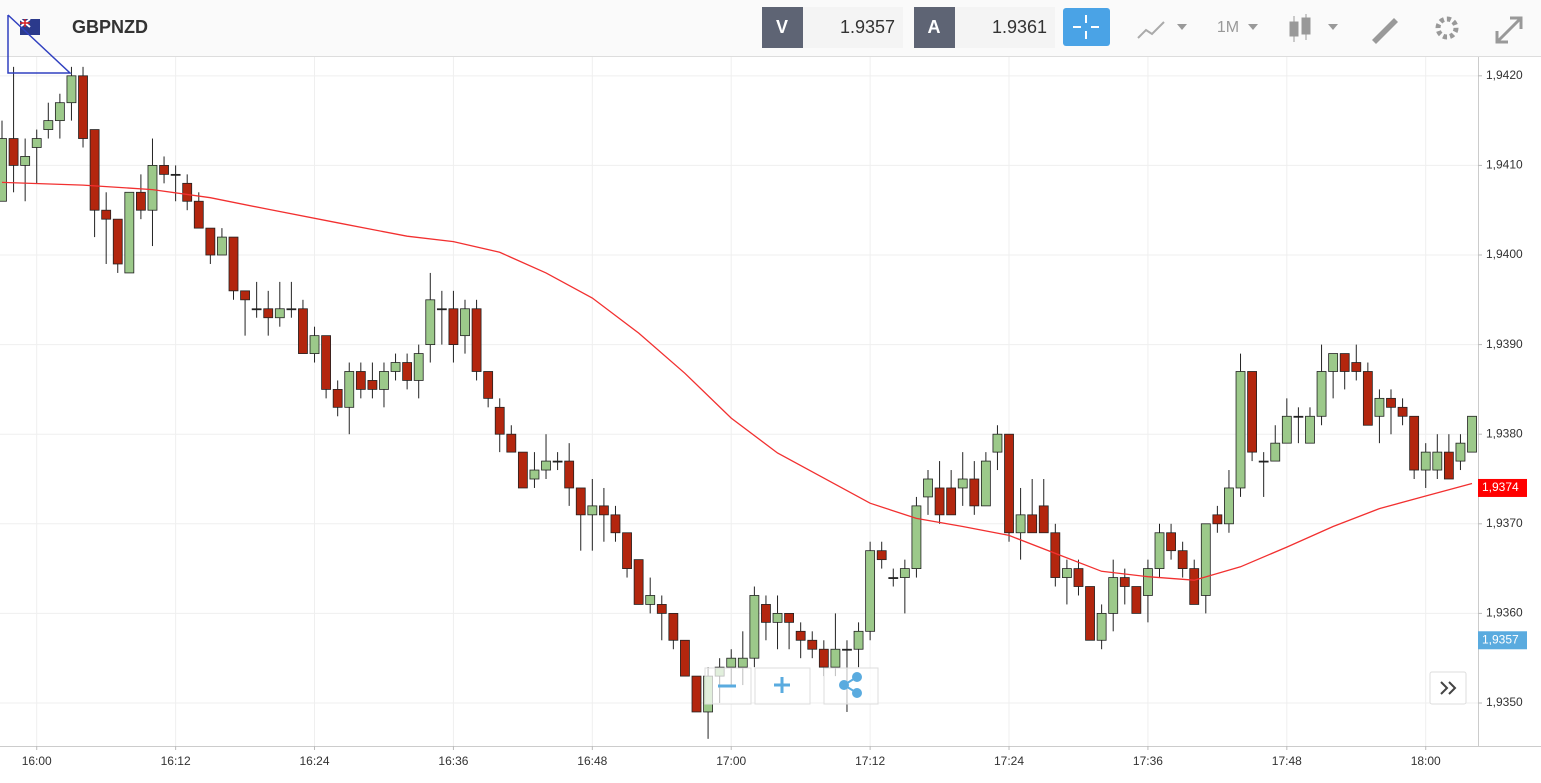 The width and height of the screenshot is (1541, 783). I want to click on dropdown, so click(1253, 27).